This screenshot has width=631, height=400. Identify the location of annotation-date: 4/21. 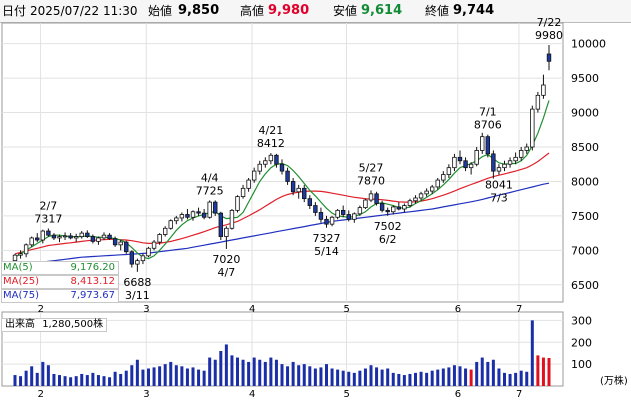
(271, 130).